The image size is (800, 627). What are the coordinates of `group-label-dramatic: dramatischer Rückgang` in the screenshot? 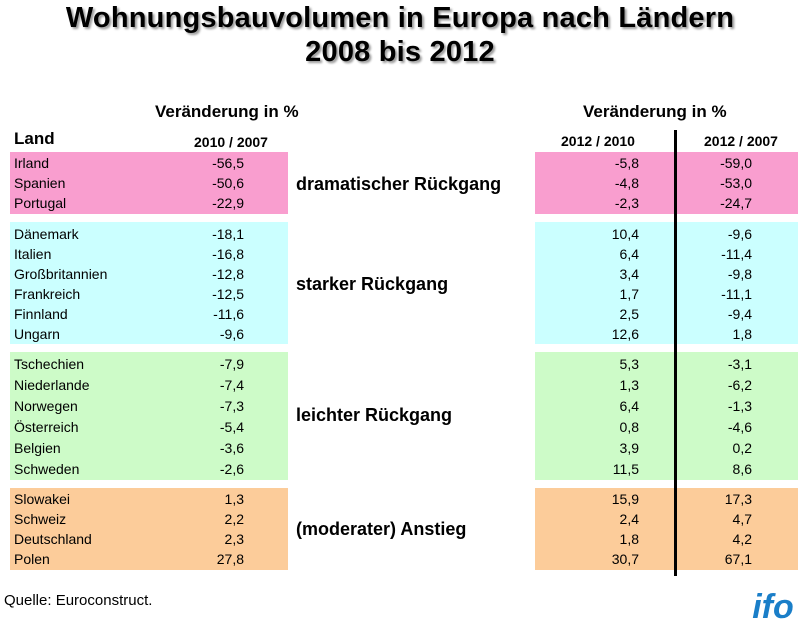 It's located at (399, 184).